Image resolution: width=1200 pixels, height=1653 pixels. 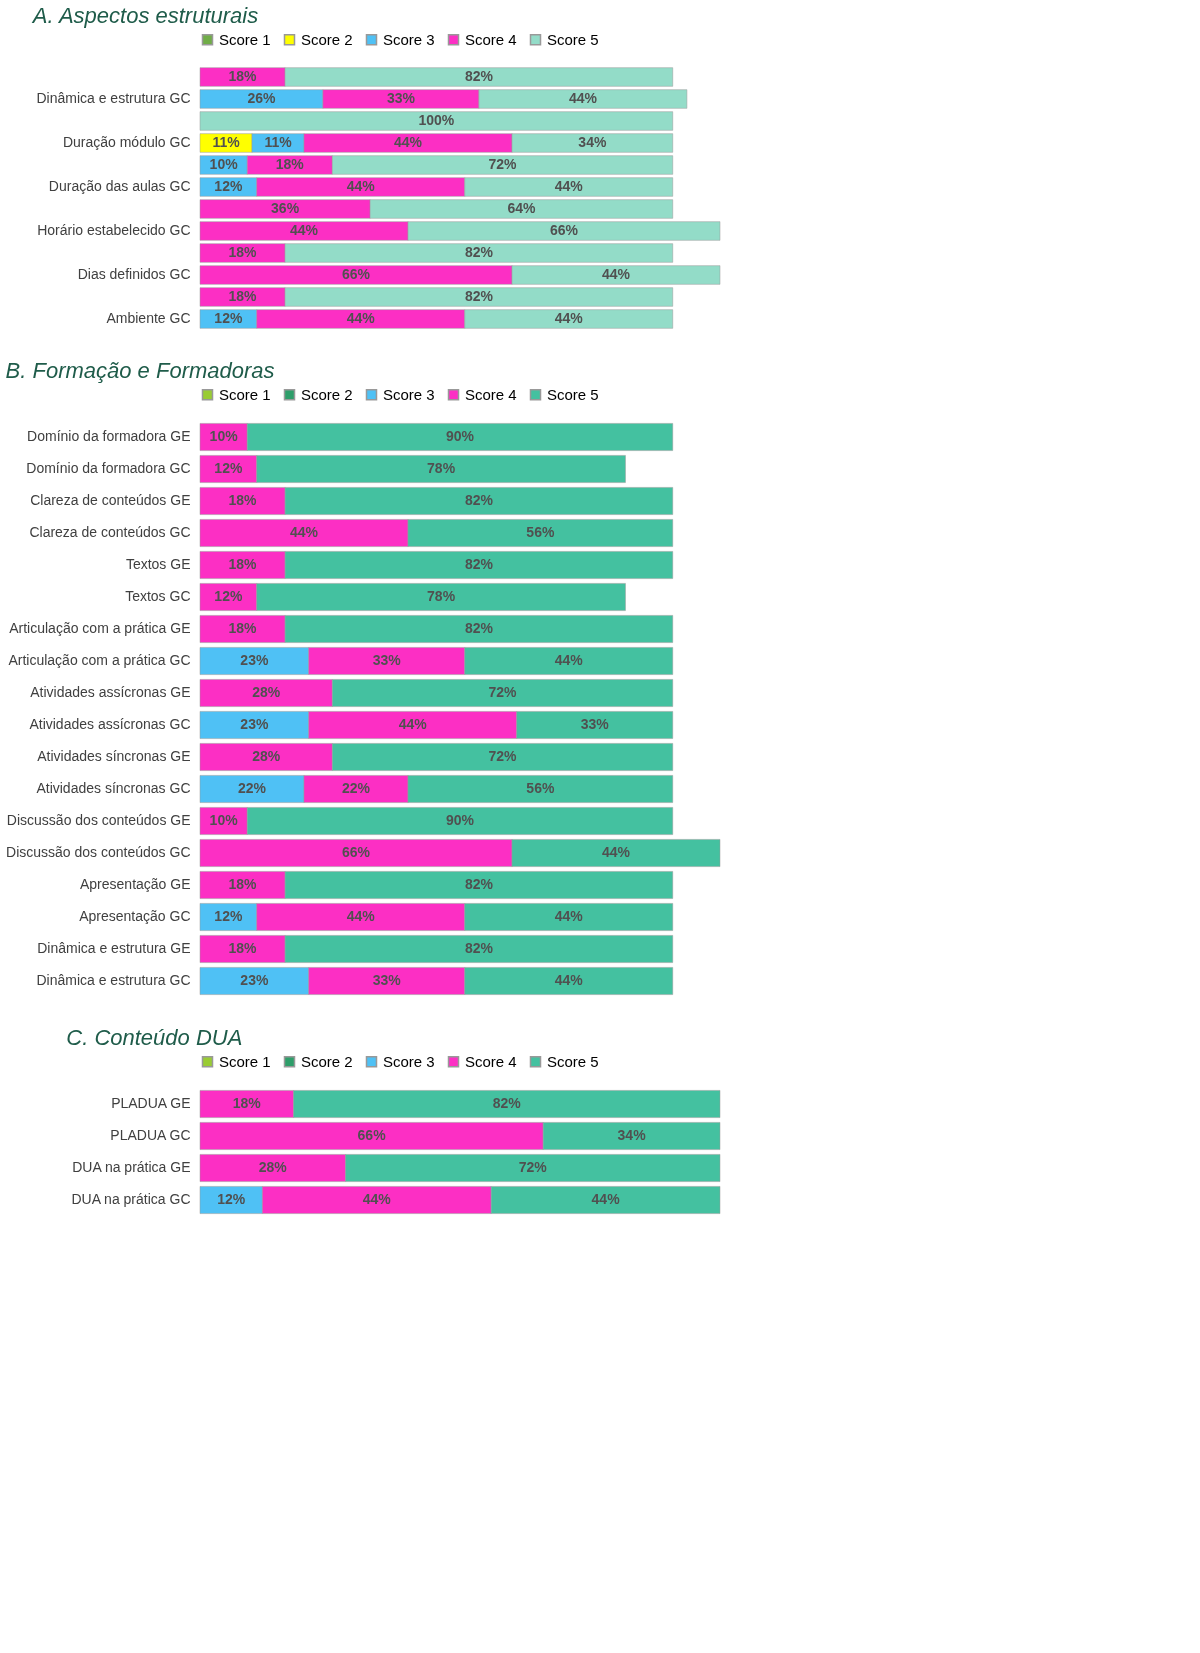 What do you see at coordinates (126, 142) in the screenshot?
I see `y-tick-label: Duração módulo GC` at bounding box center [126, 142].